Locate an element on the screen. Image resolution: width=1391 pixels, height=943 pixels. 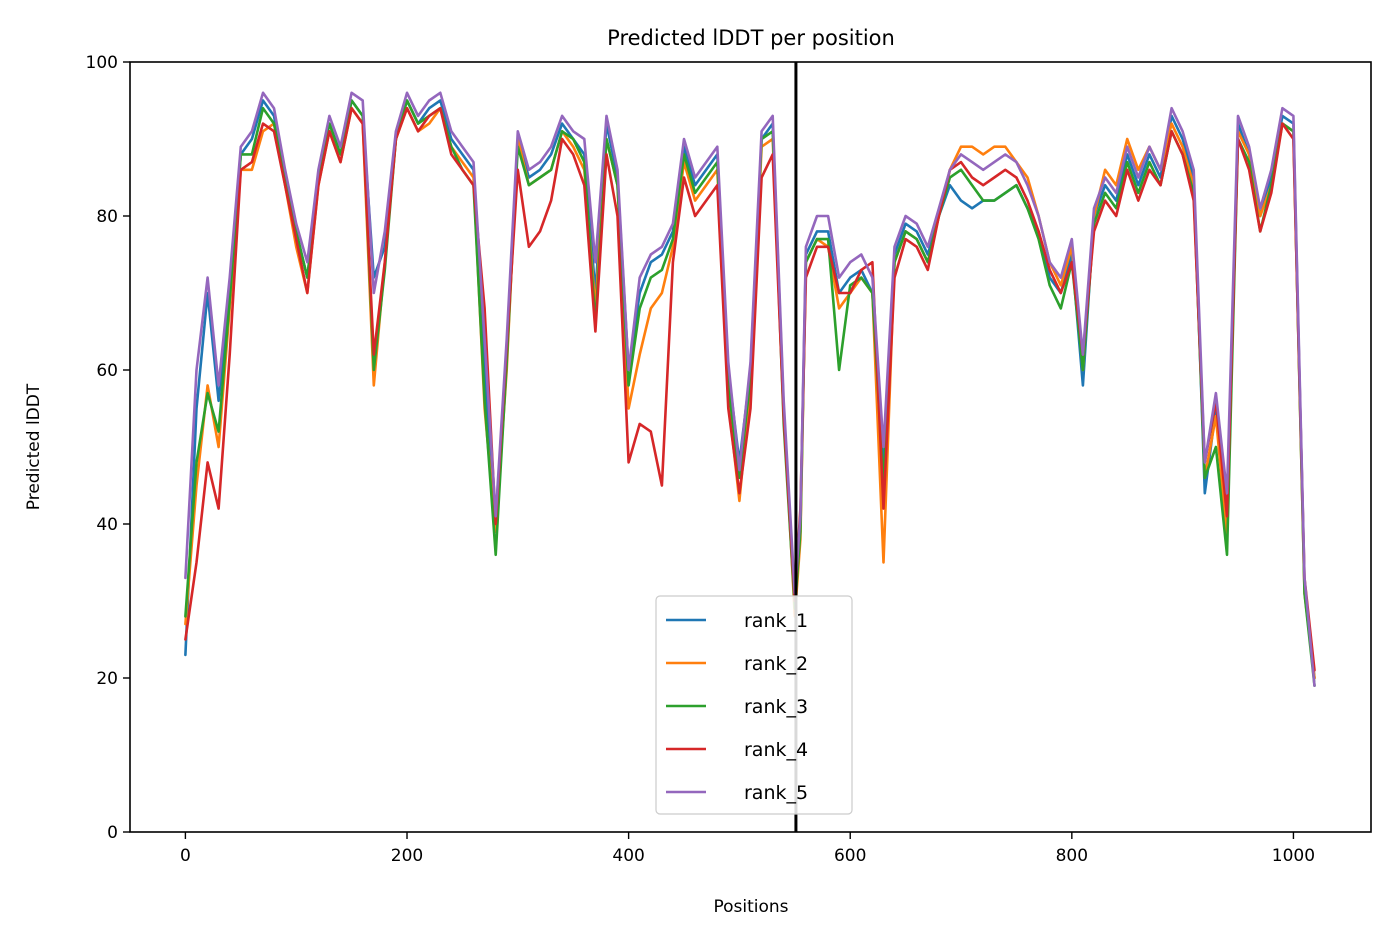
legend: rank_1 rank_2 rank_3 rank_4 rank_5 is located at coordinates (754, 705).